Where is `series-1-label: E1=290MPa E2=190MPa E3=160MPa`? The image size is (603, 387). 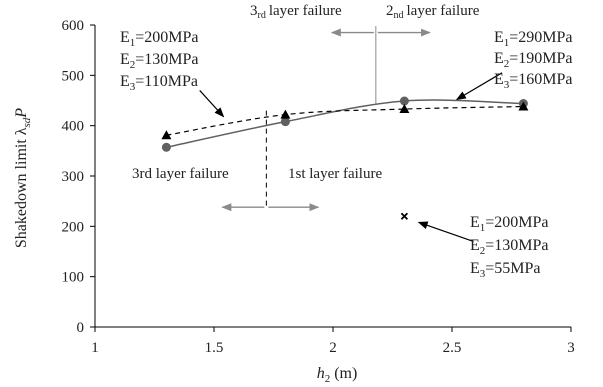 series-1-label: E1=290MPa E2=190MPa E3=160MPa is located at coordinates (533, 60).